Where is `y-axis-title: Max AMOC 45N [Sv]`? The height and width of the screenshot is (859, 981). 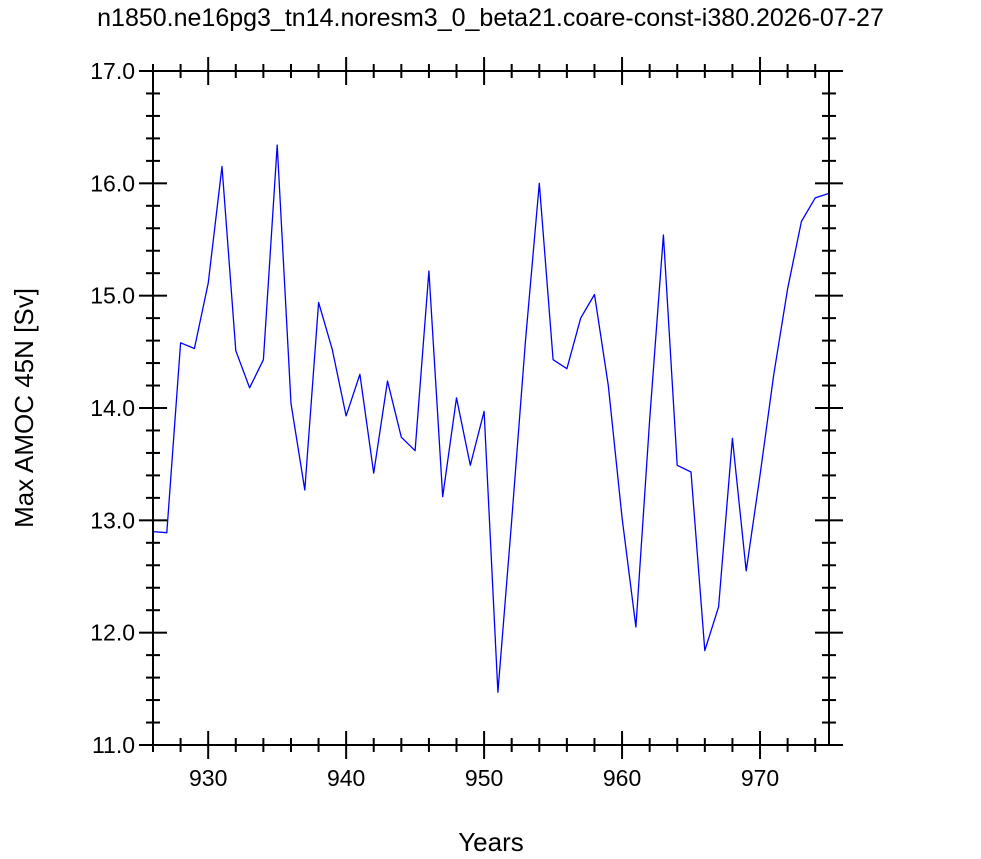
y-axis-title: Max AMOC 45N [Sv] is located at coordinates (24, 408).